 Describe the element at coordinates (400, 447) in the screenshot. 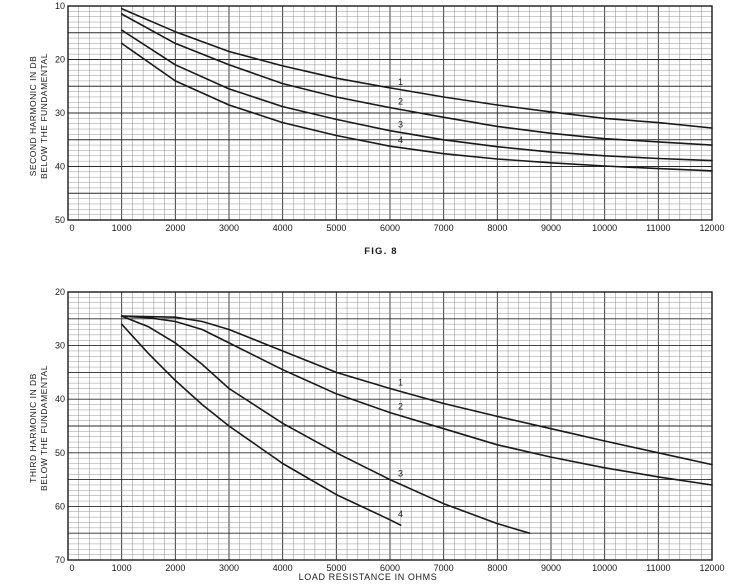

I see `bottom-curve-labels: 1 2 3 4` at that location.